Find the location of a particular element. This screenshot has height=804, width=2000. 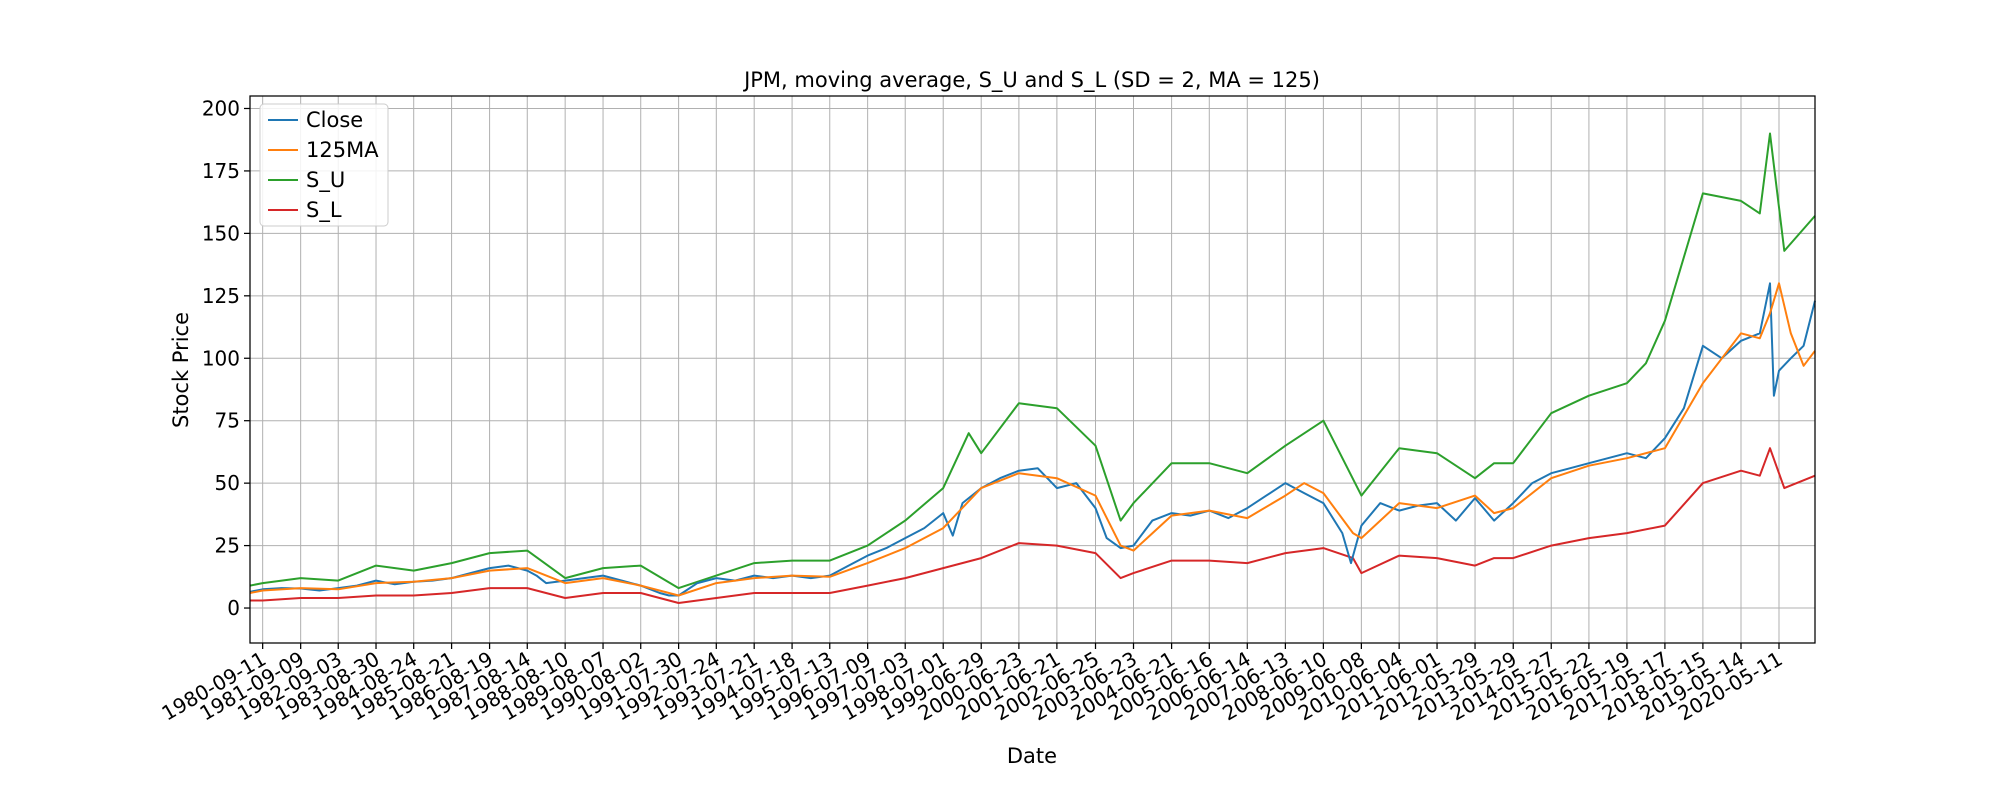

y-tick-label: 0 is located at coordinates (233, 608).